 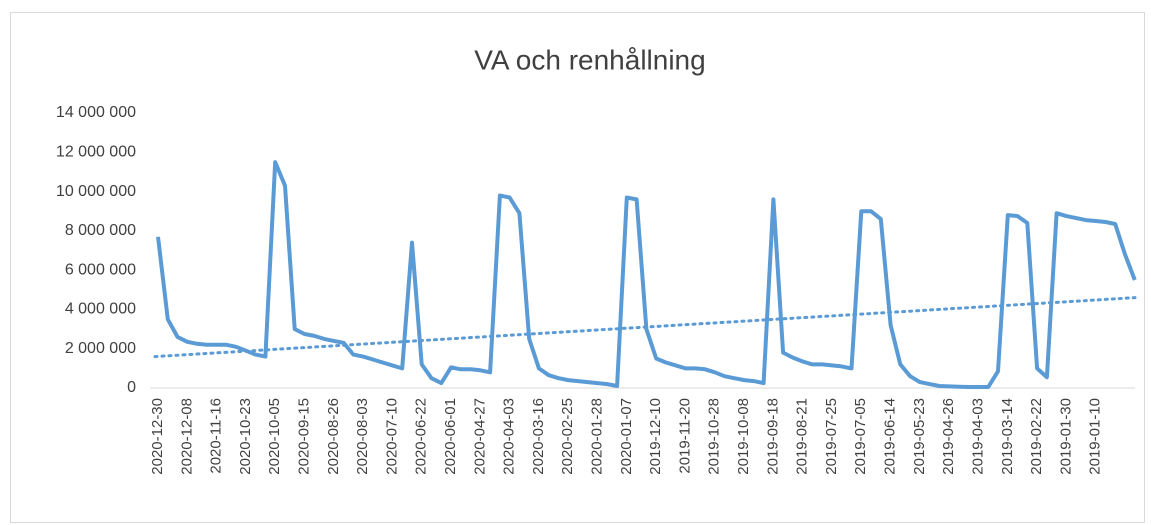 I want to click on x-tick-label: 2020-10-05, so click(x=274, y=436).